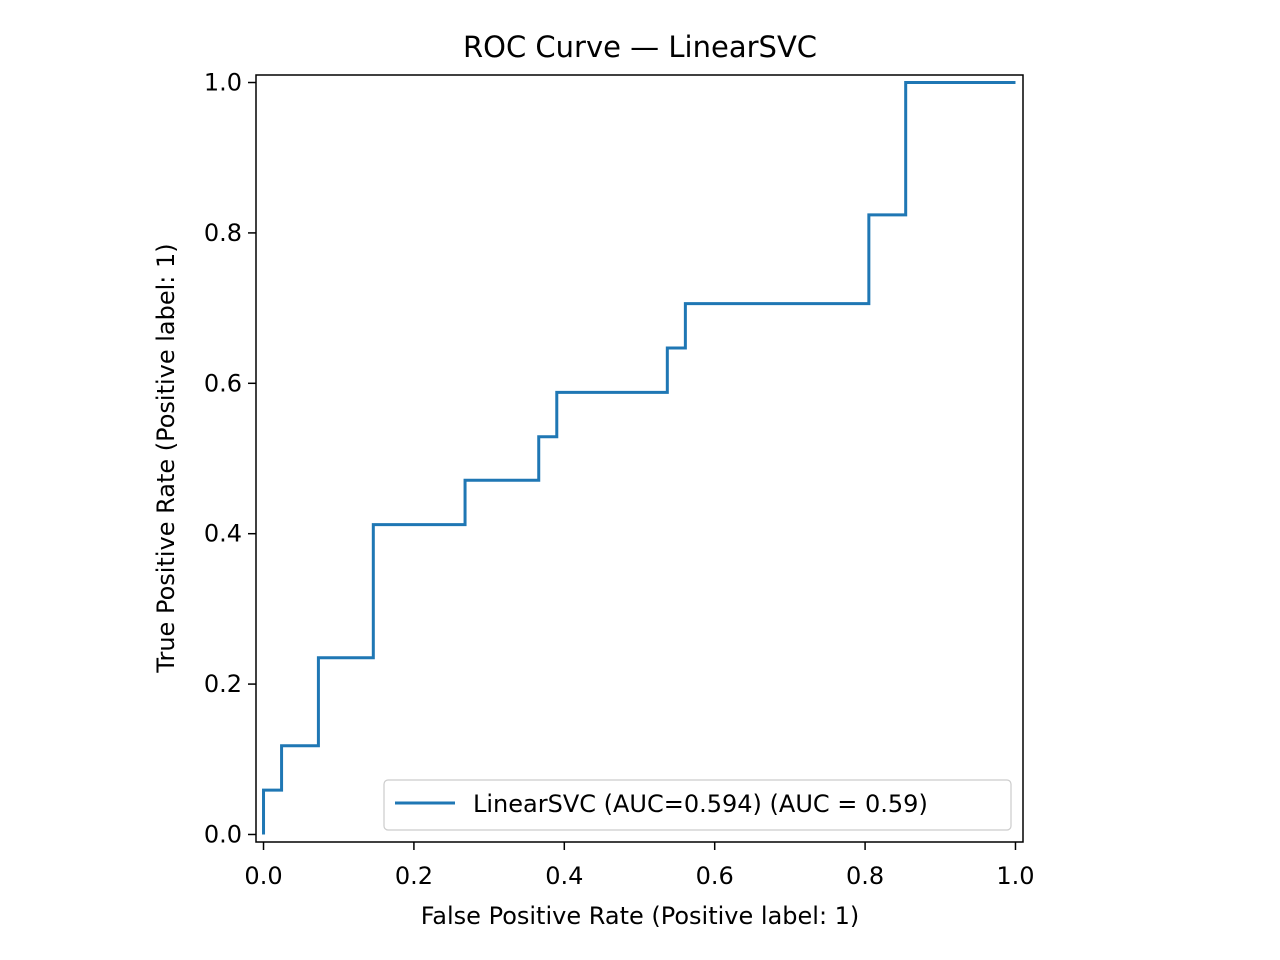  What do you see at coordinates (223, 83) in the screenshot?
I see `y-tick-label: 1.0` at bounding box center [223, 83].